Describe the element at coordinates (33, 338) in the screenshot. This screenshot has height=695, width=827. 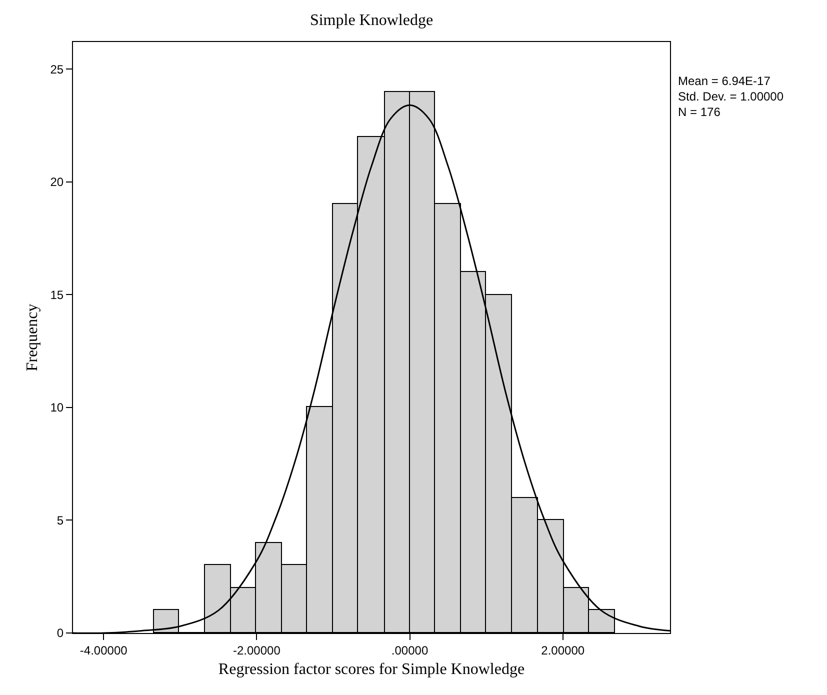
I see `y-axis-title: Frequency` at that location.